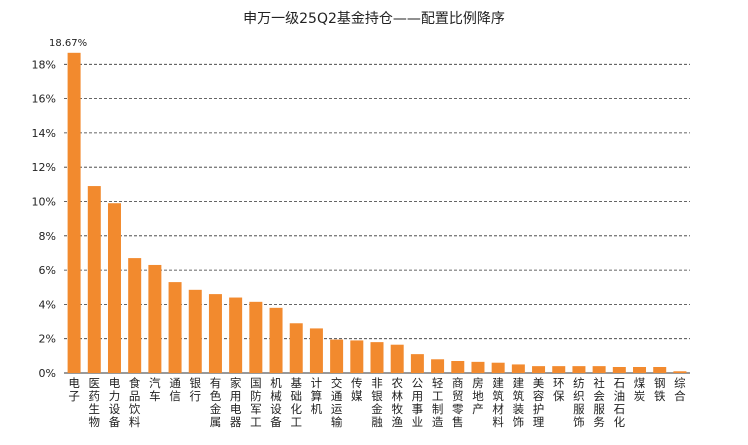 The image size is (748, 445). I want to click on x-tick-label: 家用电器, so click(236, 402).